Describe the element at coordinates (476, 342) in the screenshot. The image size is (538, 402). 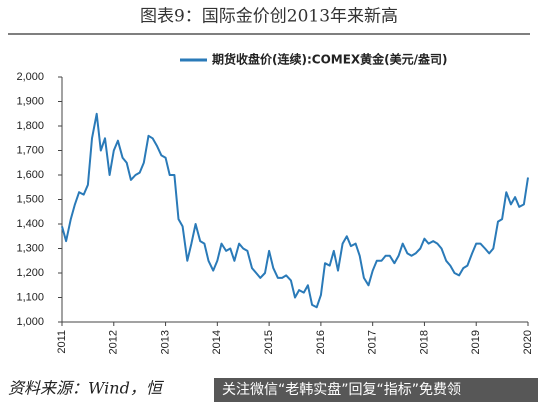
I see `x-tick-label: 2019` at that location.